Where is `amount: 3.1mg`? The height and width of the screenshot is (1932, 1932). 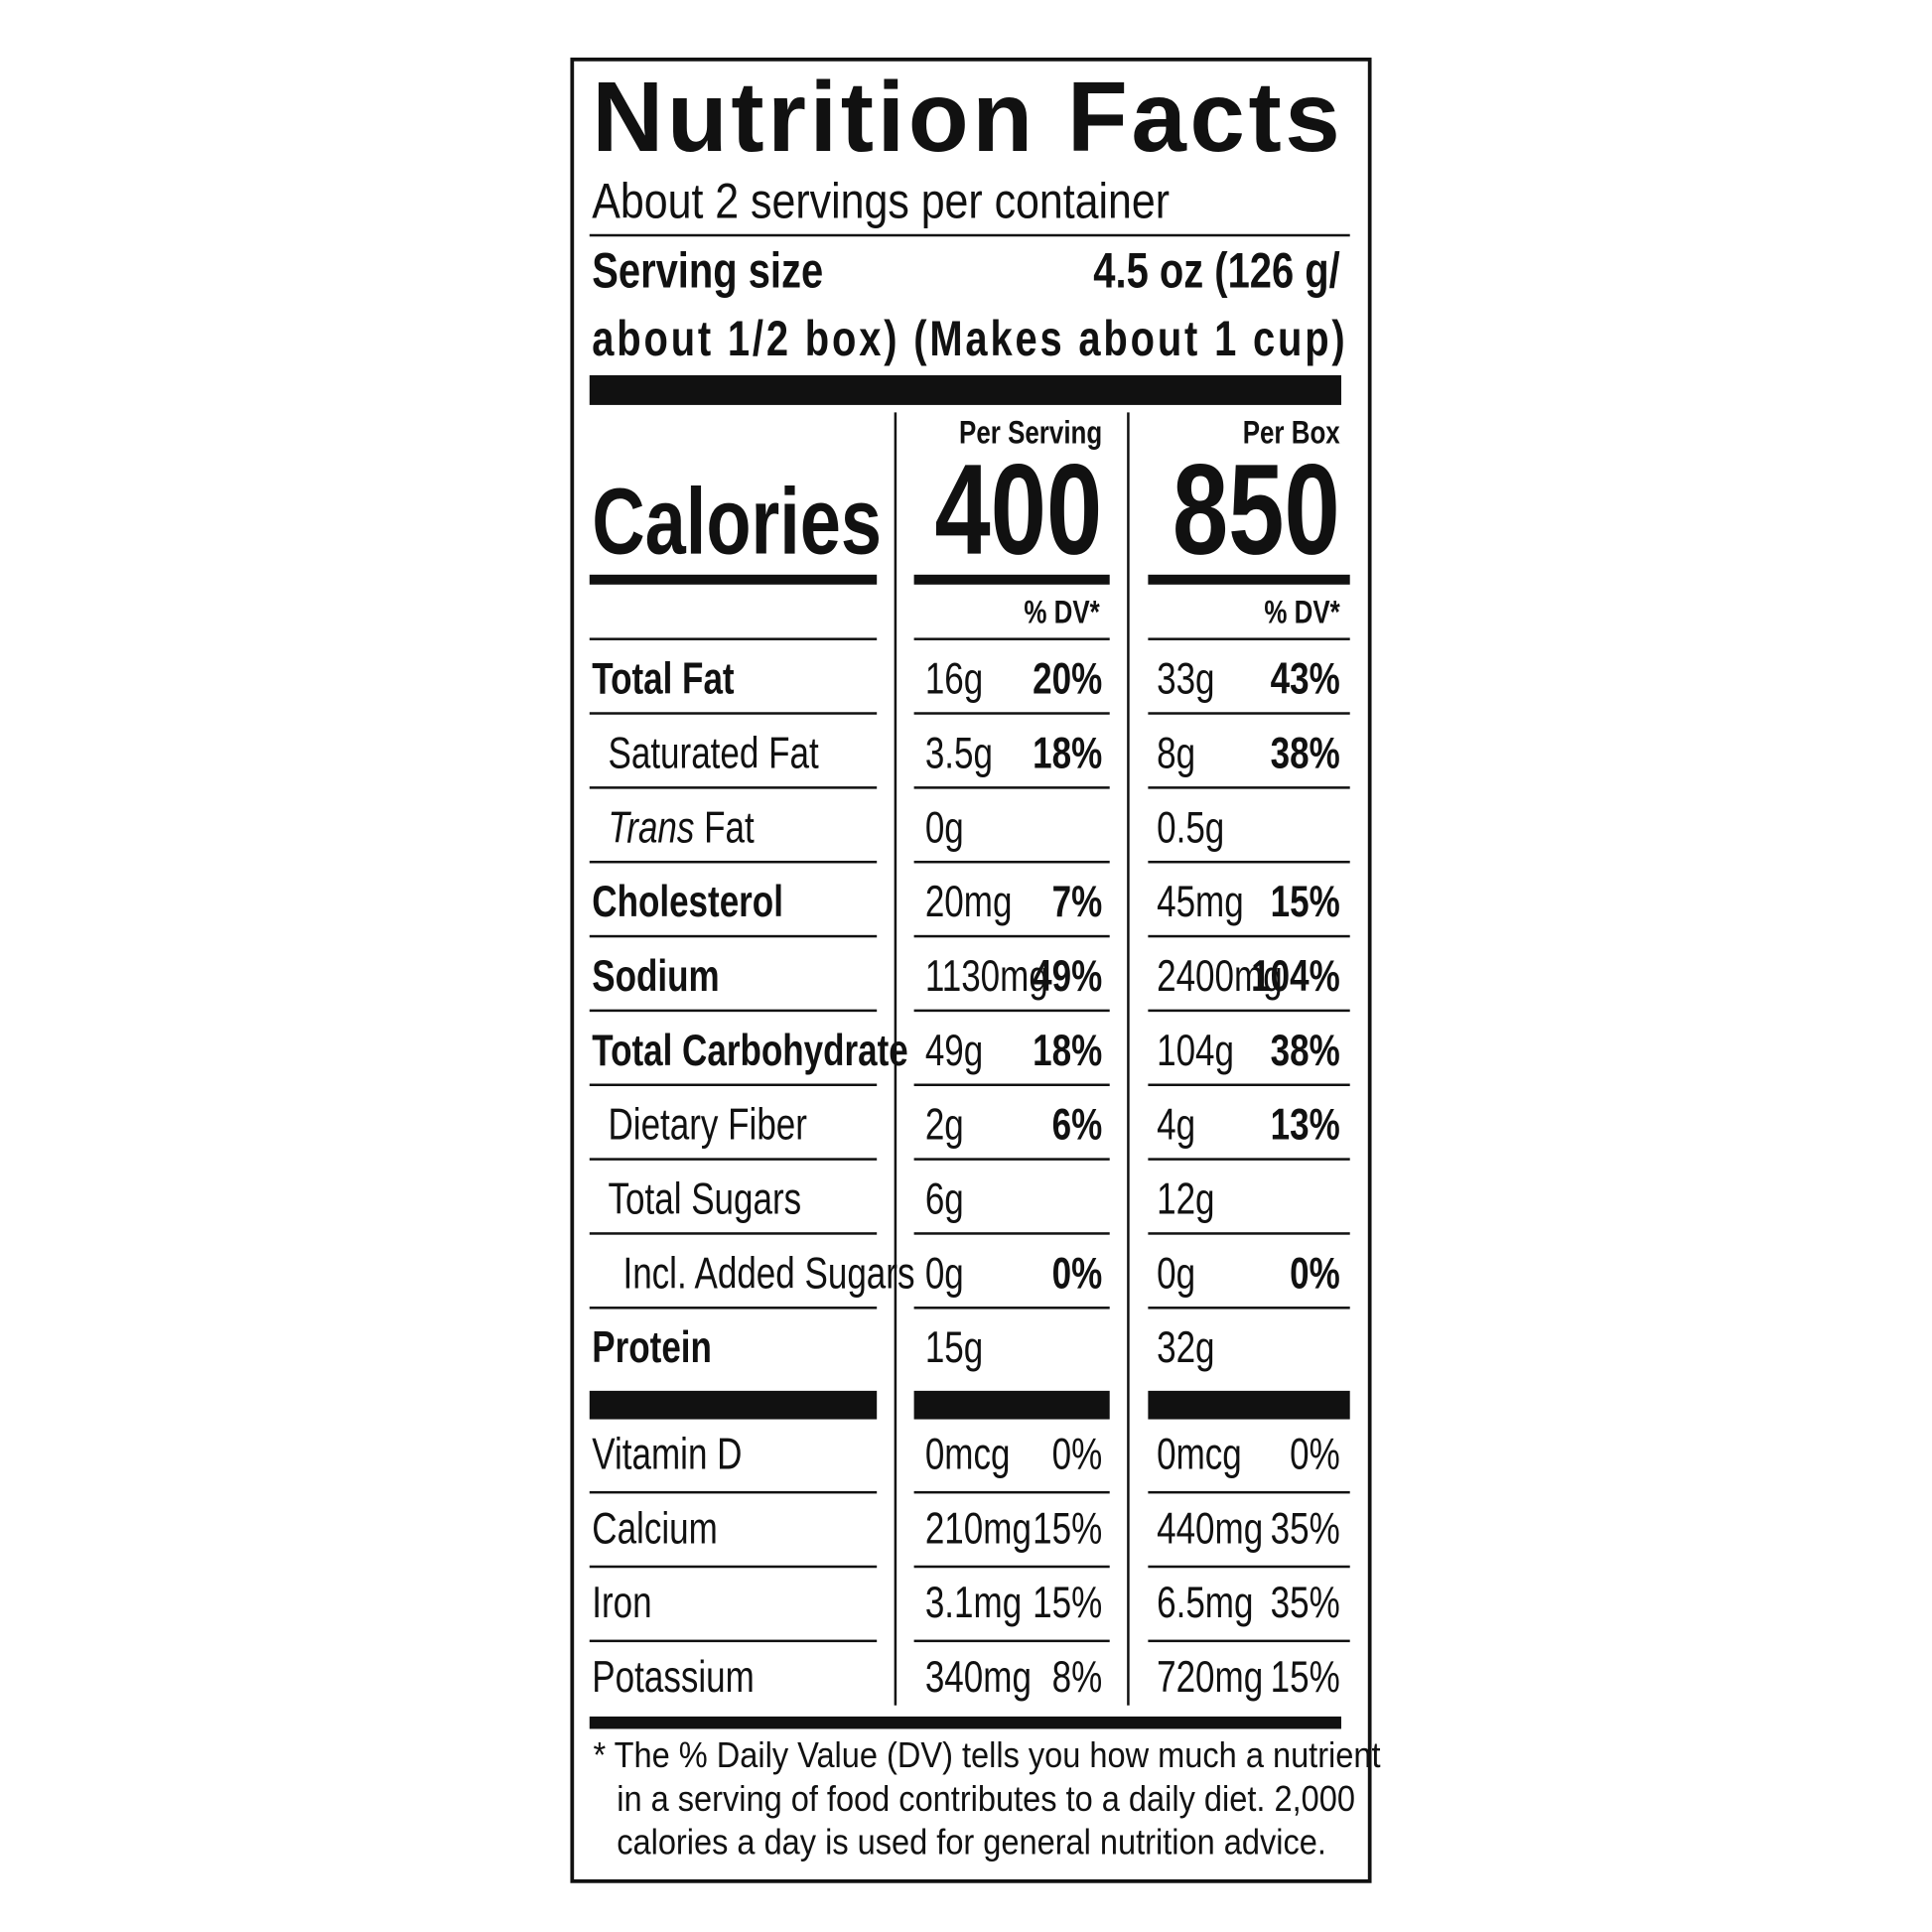
amount: 3.1mg is located at coordinates (974, 1602).